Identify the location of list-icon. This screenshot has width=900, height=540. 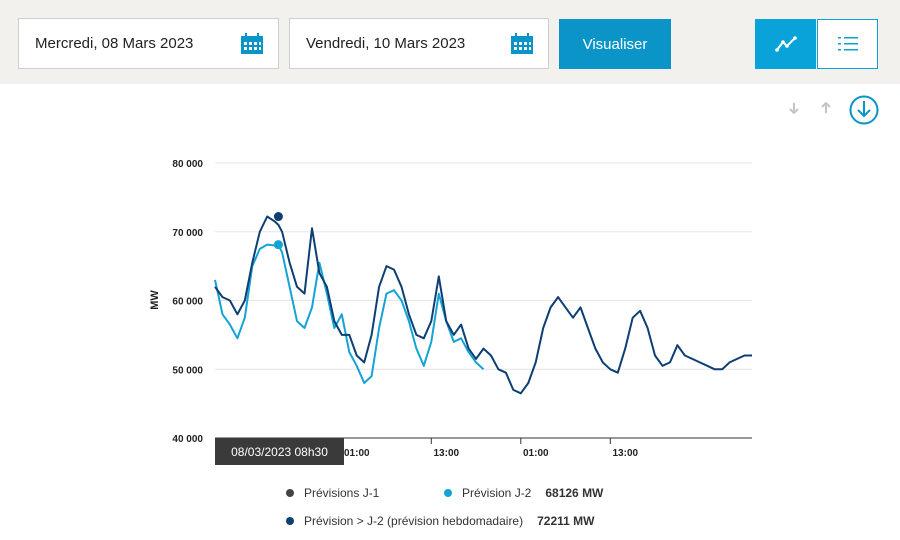
(847, 44).